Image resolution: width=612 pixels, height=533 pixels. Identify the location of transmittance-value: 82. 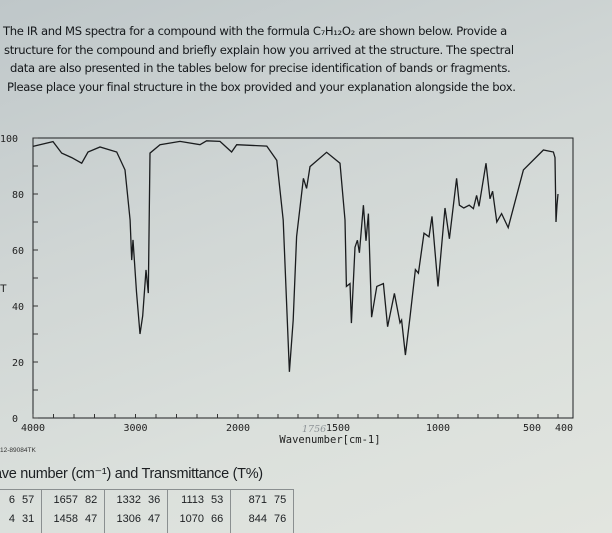
(91, 499).